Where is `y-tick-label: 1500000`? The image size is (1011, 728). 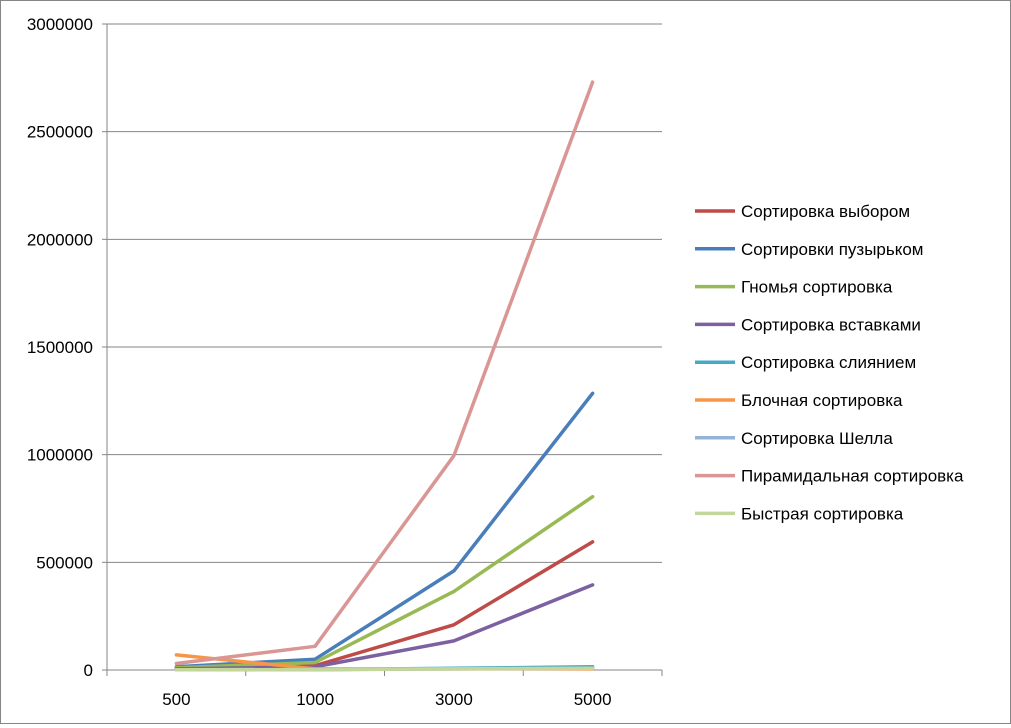 y-tick-label: 1500000 is located at coordinates (60, 347).